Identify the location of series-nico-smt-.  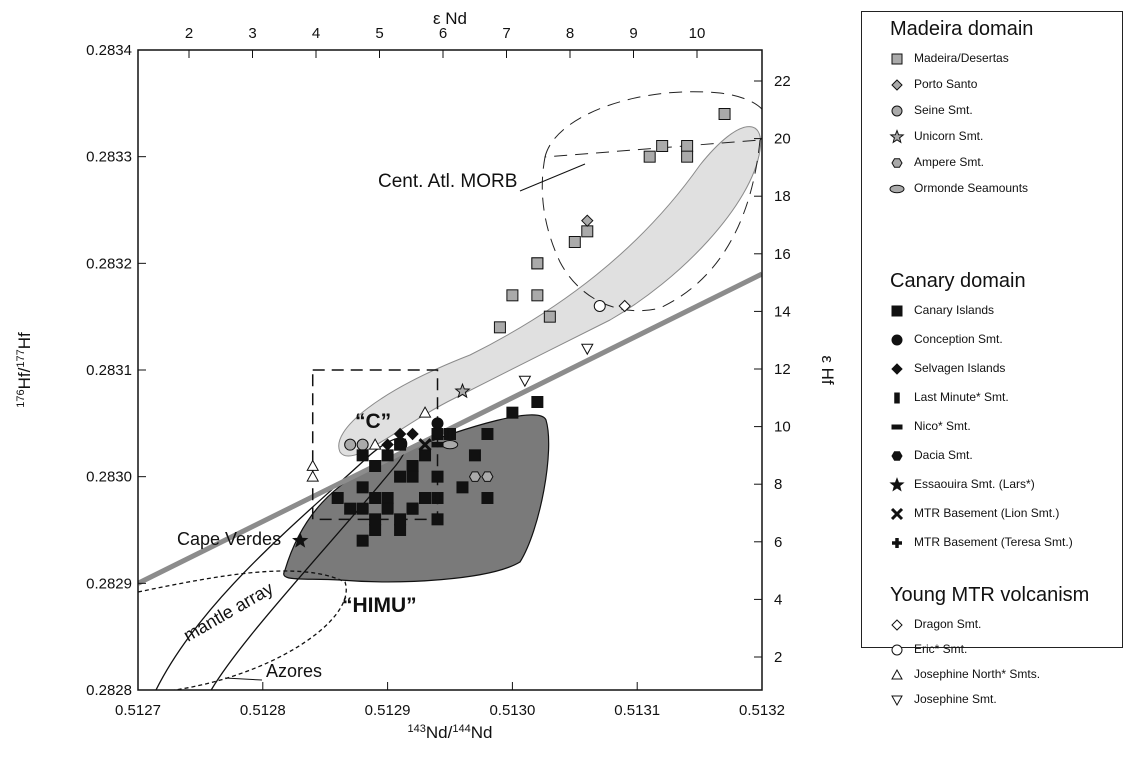
(437, 444).